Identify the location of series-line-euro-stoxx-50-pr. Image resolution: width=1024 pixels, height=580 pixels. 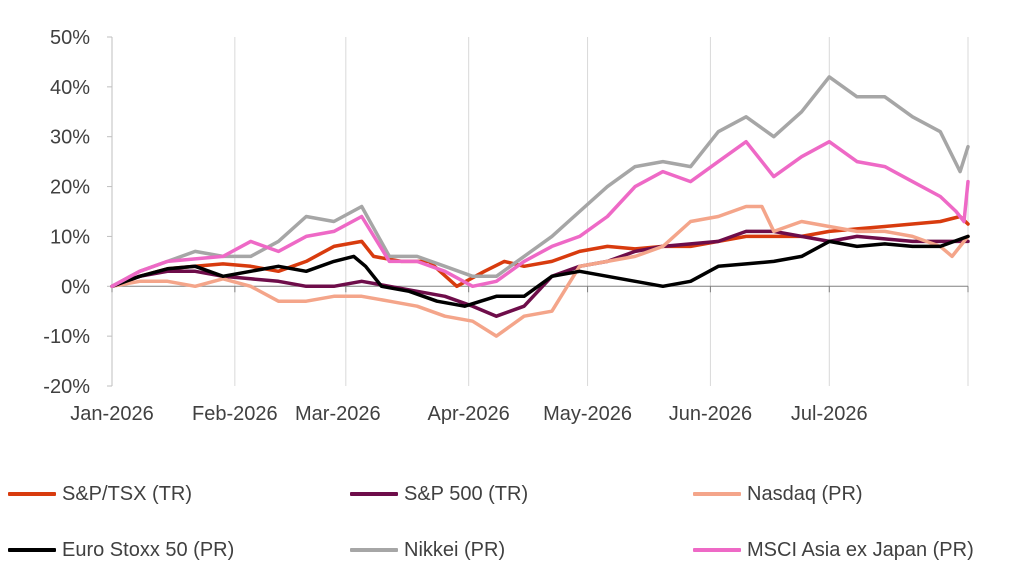
(540, 271).